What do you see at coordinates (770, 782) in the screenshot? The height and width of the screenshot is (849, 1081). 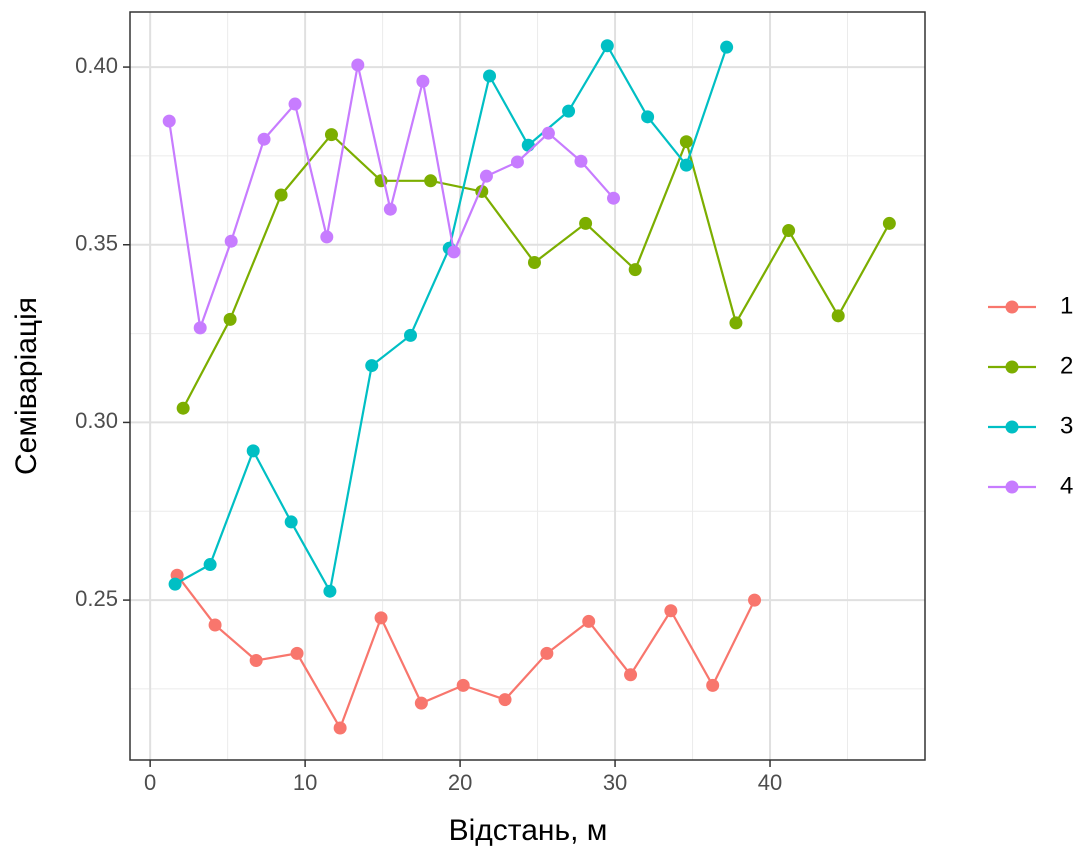 I see `x-tick-label: 40` at bounding box center [770, 782].